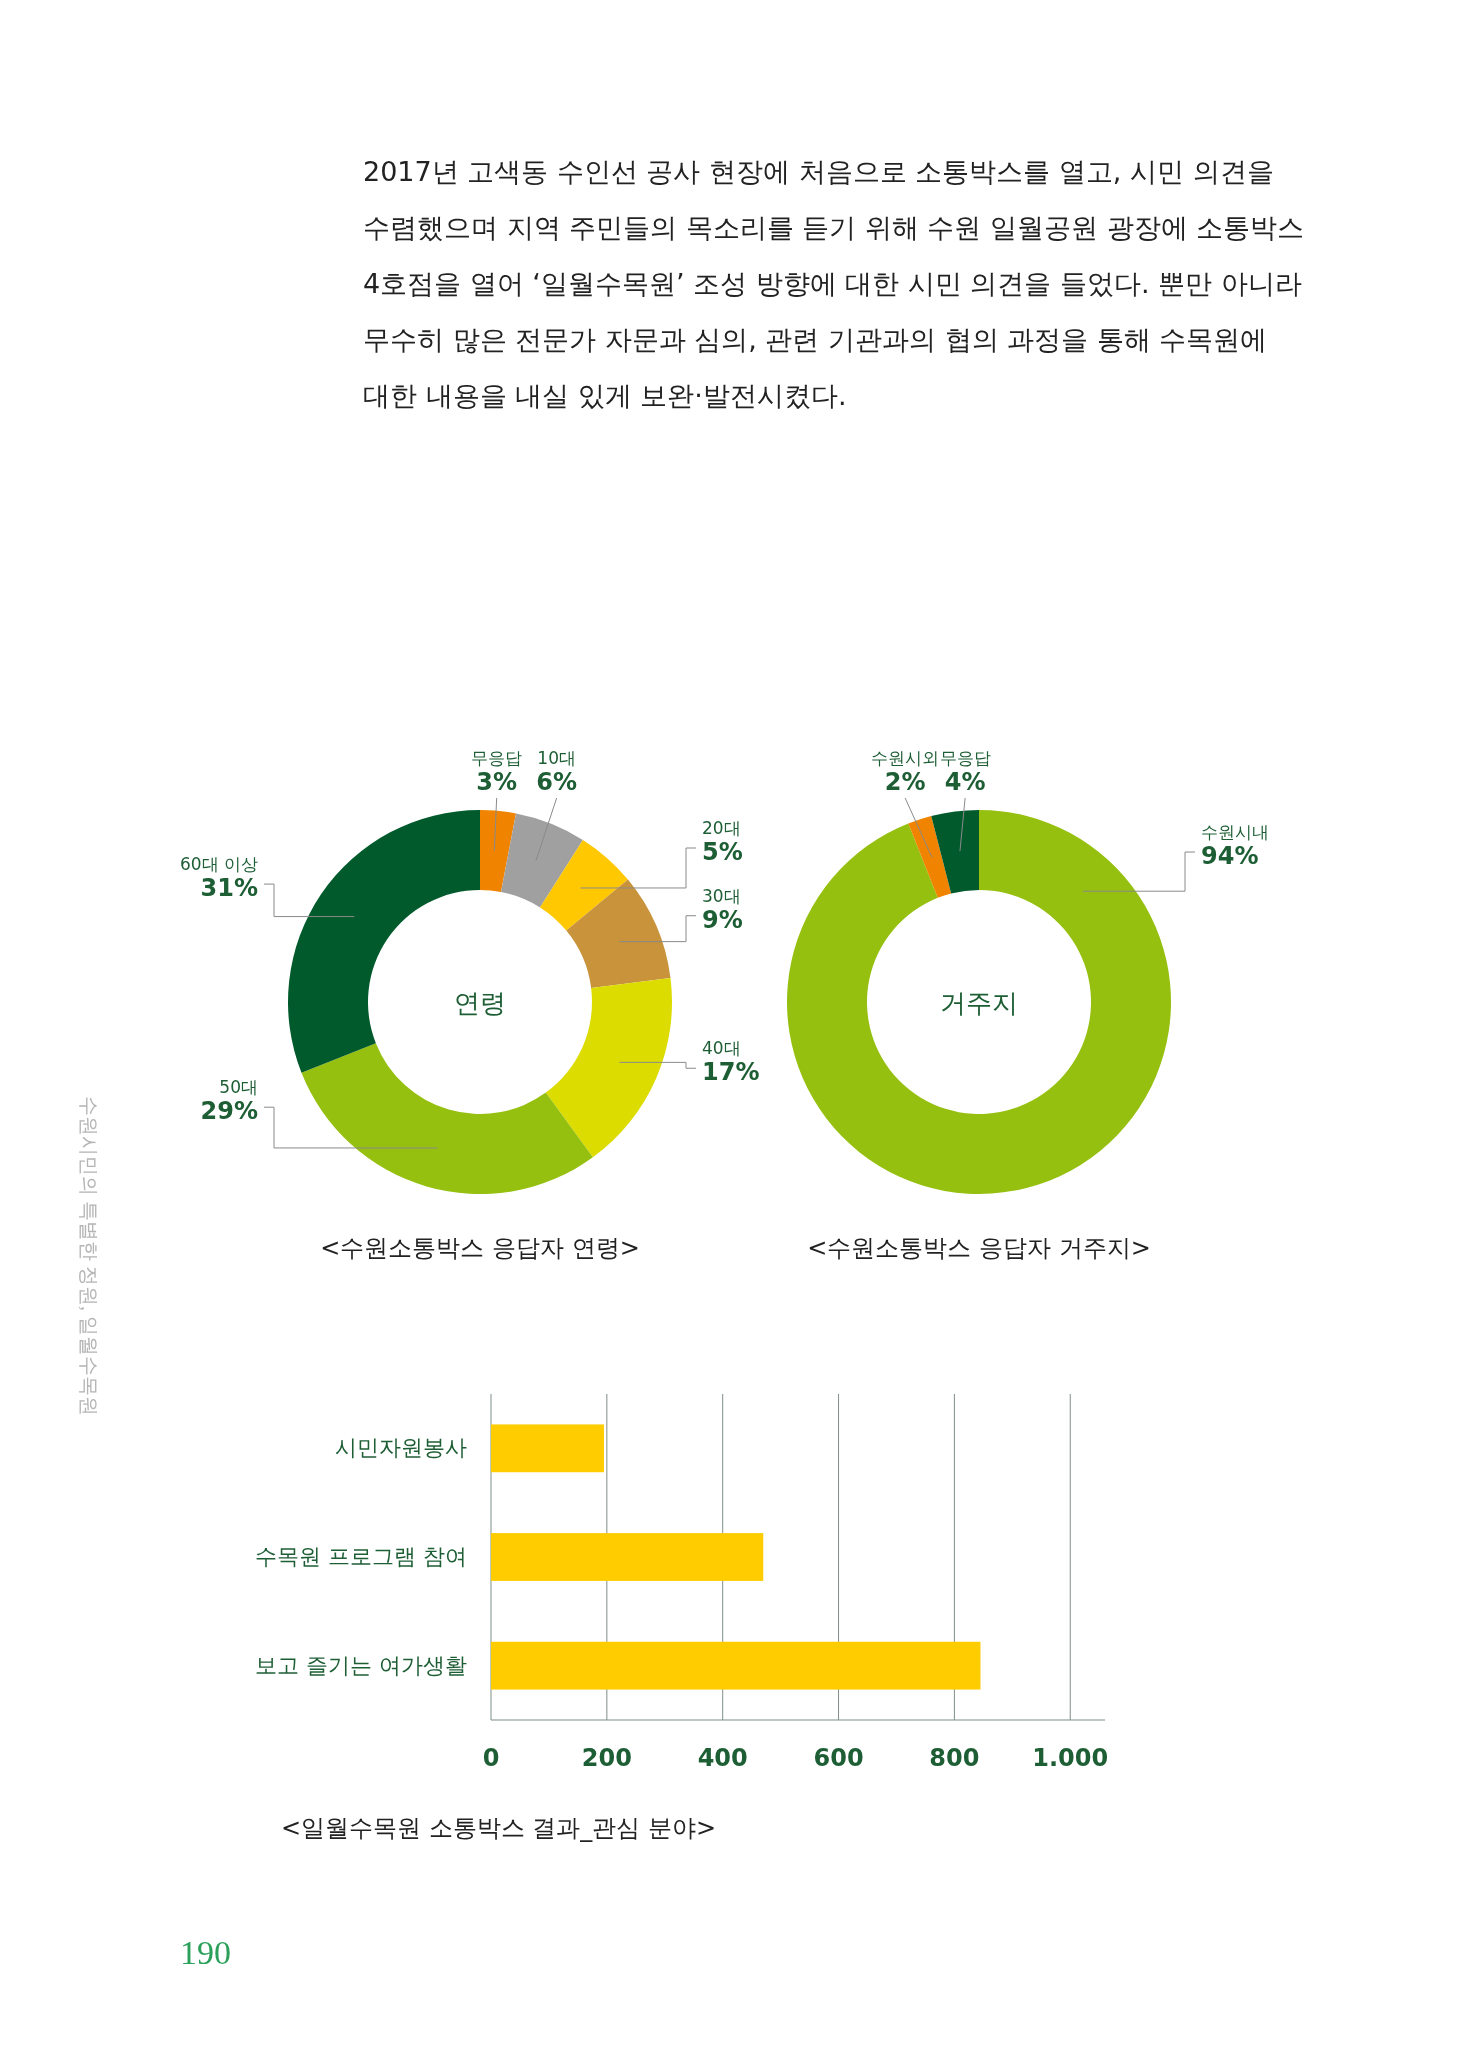 This screenshot has width=1480, height=2047. Describe the element at coordinates (229, 888) in the screenshot. I see `data-label: 31%` at that location.